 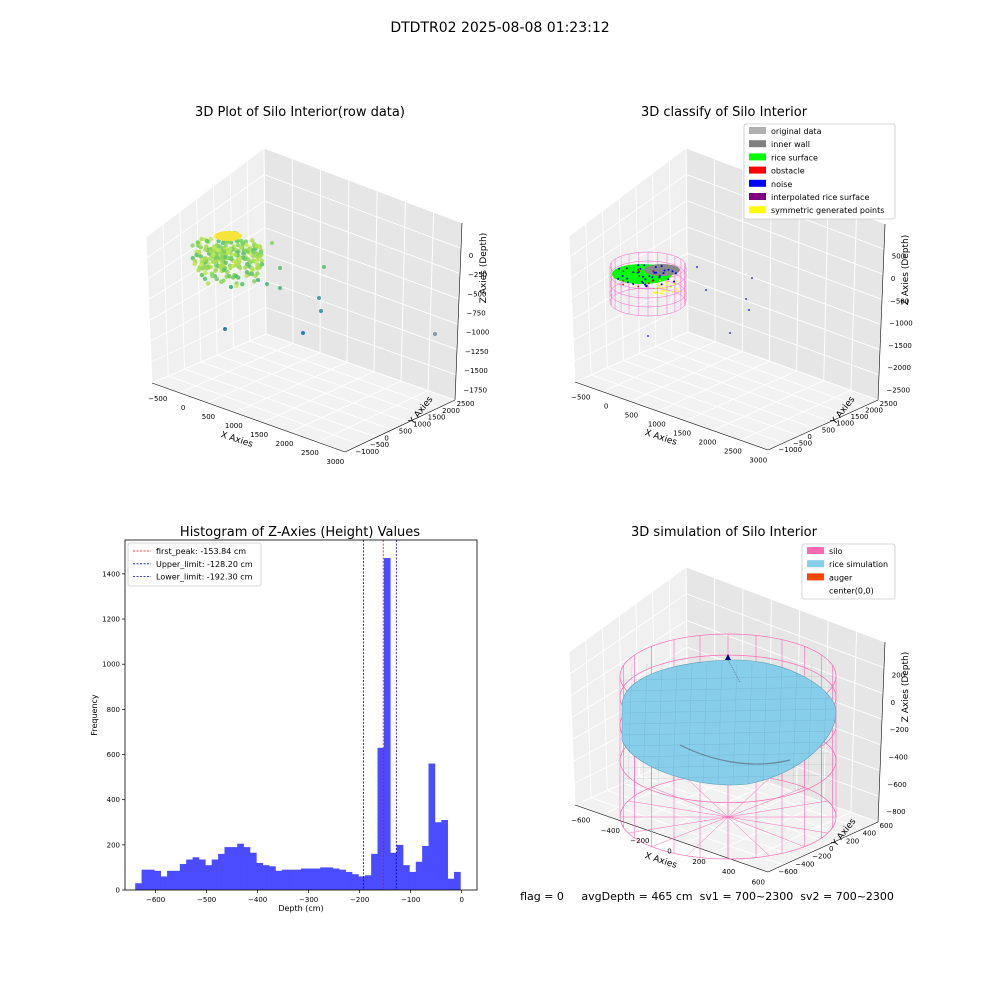 I want to click on legend-label: Upper_limit: -128.20 cm, so click(x=204, y=564).